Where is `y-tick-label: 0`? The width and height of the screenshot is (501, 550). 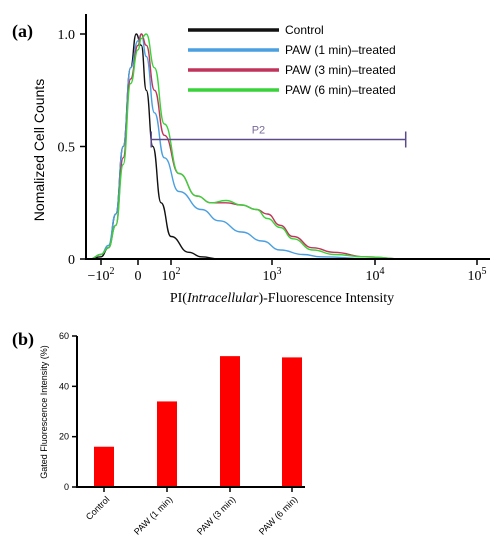 y-tick-label: 0 is located at coordinates (71, 260).